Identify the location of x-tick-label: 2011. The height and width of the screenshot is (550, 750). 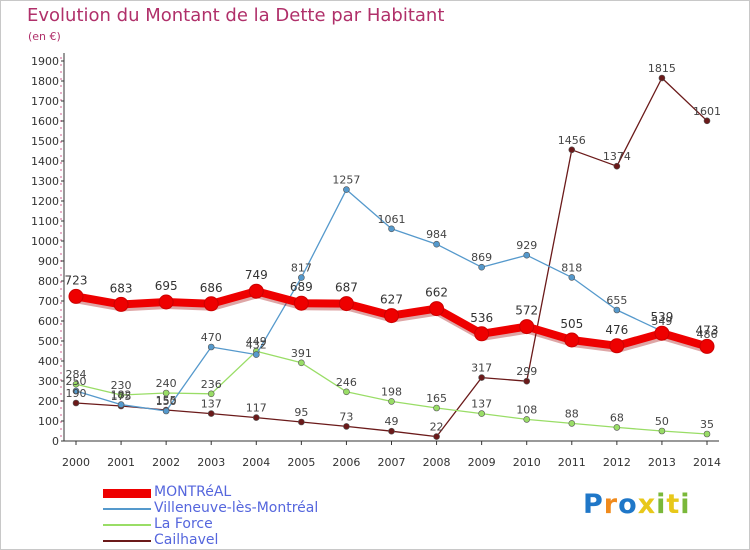
(572, 462).